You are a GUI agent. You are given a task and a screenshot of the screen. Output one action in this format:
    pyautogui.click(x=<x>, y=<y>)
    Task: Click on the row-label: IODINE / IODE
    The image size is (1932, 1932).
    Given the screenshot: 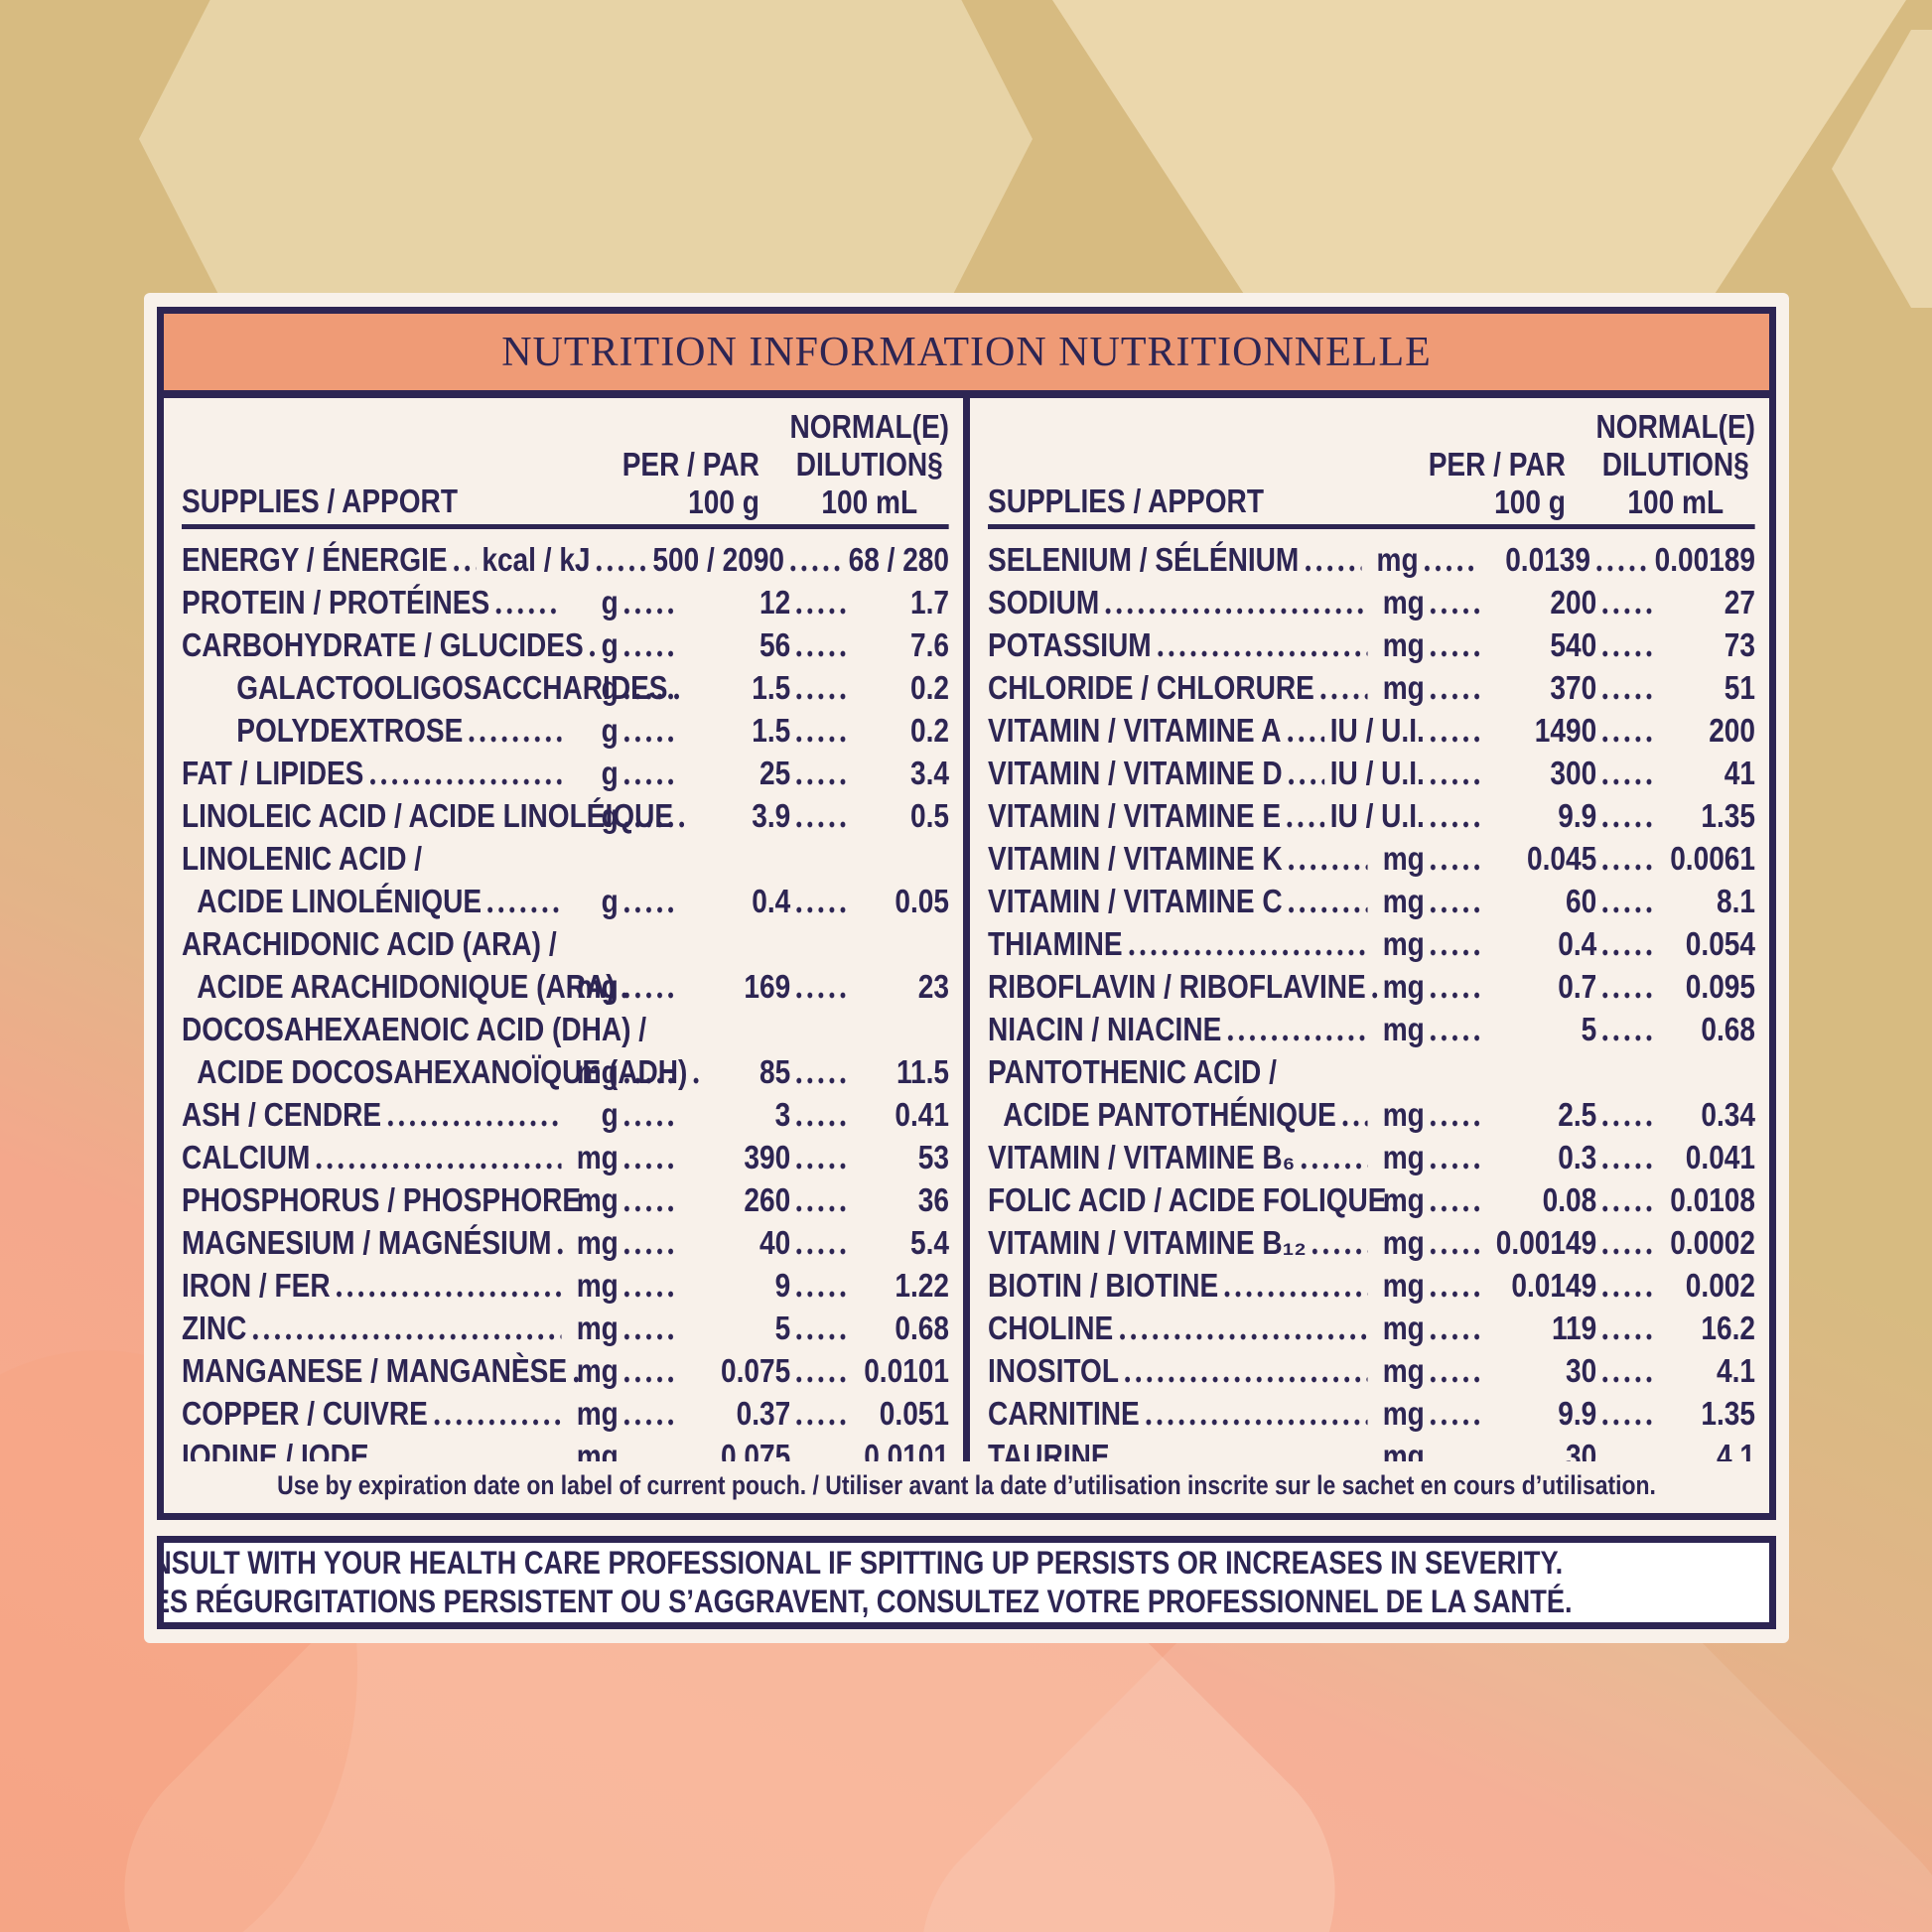 What is the action you would take?
    pyautogui.click(x=275, y=1449)
    